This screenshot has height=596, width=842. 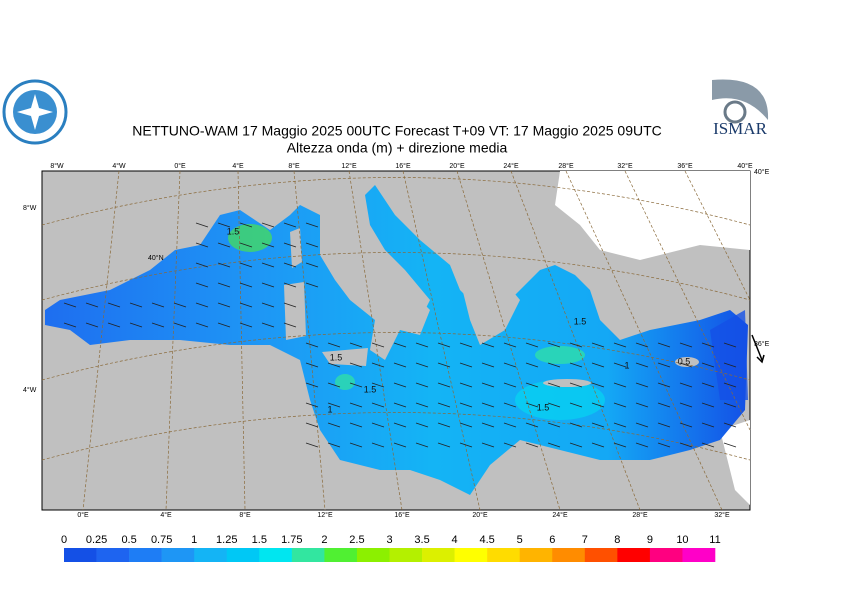 What do you see at coordinates (520, 540) in the screenshot?
I see `colorbar-label: 5` at bounding box center [520, 540].